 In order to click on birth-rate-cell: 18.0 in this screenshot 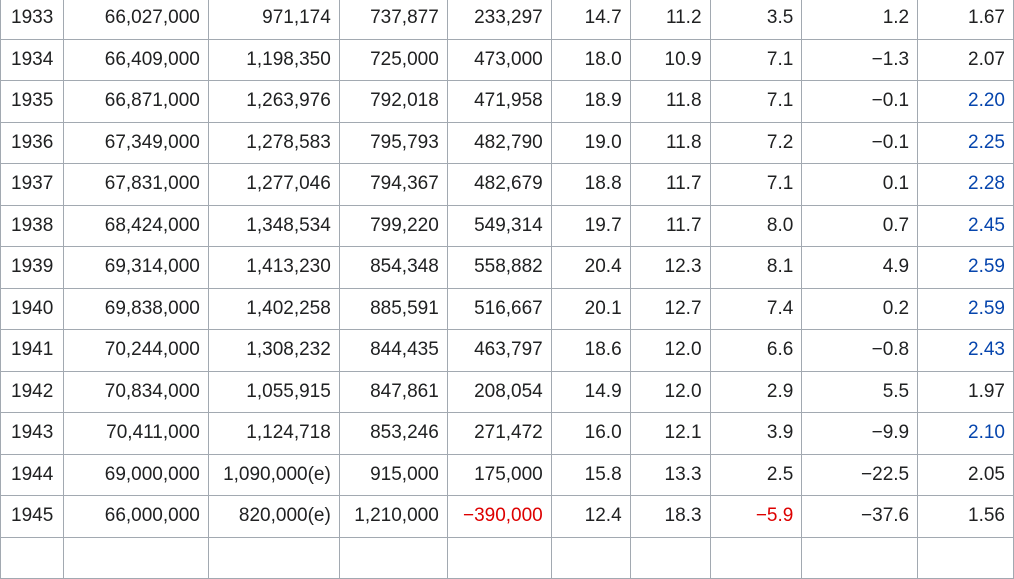, I will do `click(590, 59)`.